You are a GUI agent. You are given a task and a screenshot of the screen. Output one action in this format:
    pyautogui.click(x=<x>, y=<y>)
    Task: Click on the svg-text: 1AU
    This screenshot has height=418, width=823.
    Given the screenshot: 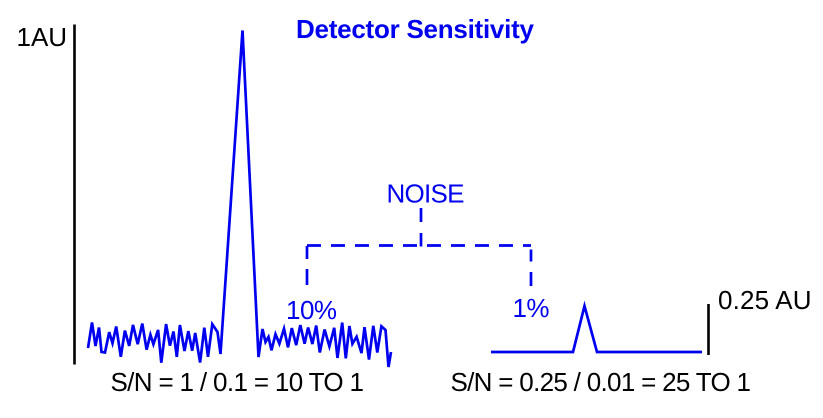 What is the action you would take?
    pyautogui.click(x=42, y=37)
    